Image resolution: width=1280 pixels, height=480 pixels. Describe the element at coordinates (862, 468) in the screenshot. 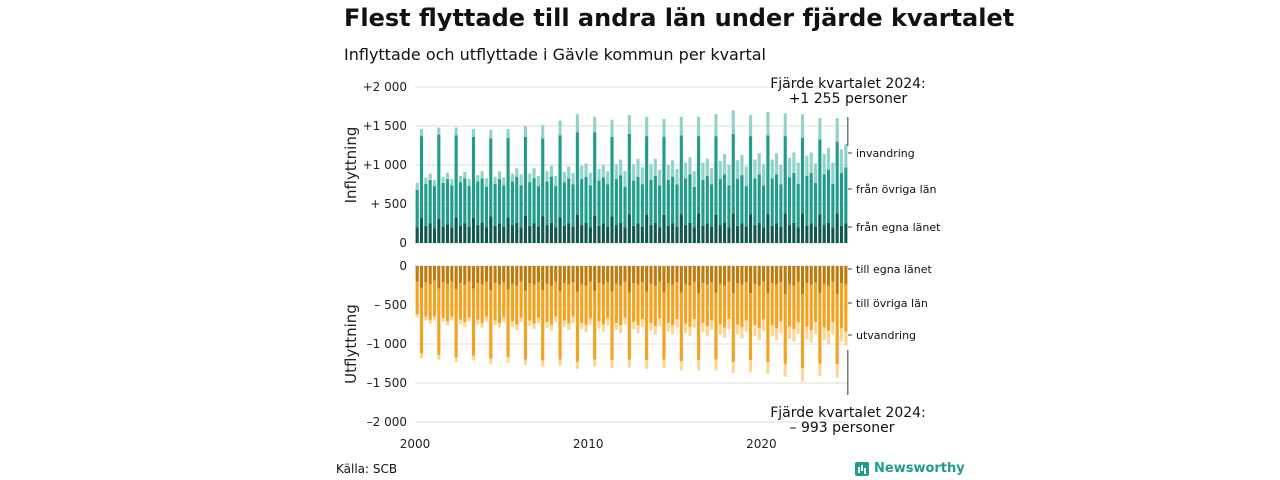

I see `newsworthy-icon` at that location.